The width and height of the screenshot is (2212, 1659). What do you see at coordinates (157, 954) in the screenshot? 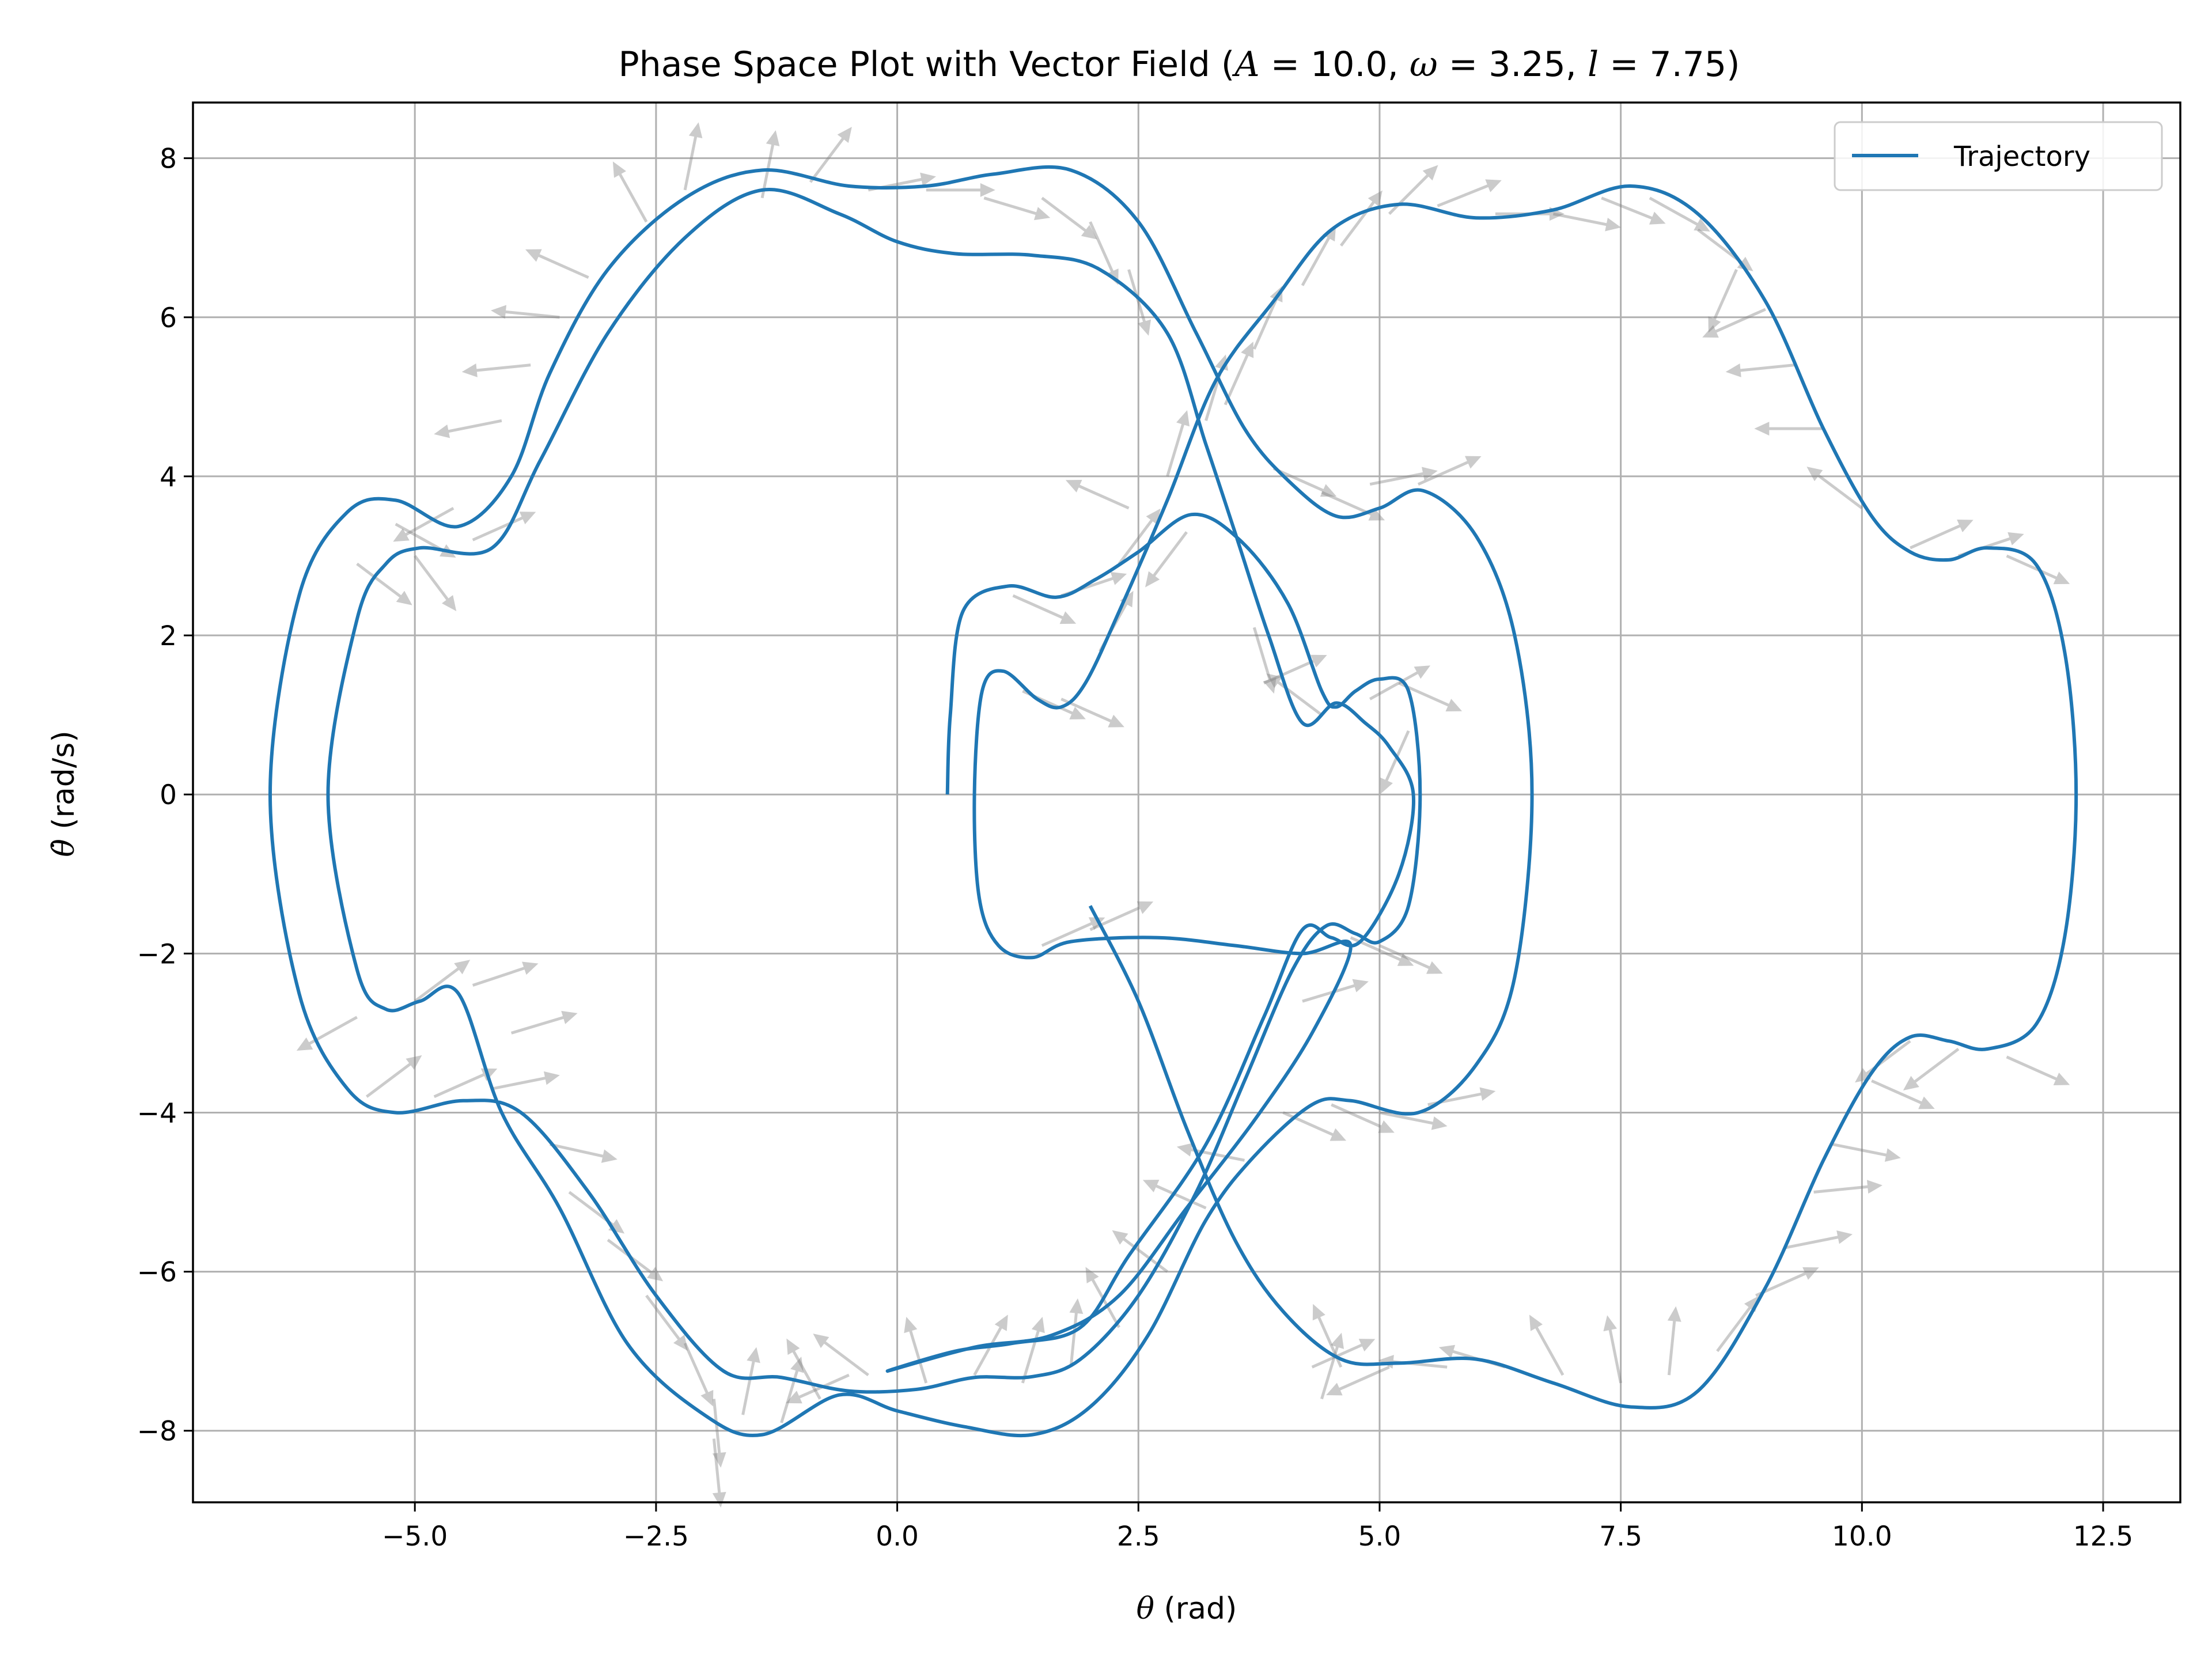
I see `y-tick-label: −2` at bounding box center [157, 954].